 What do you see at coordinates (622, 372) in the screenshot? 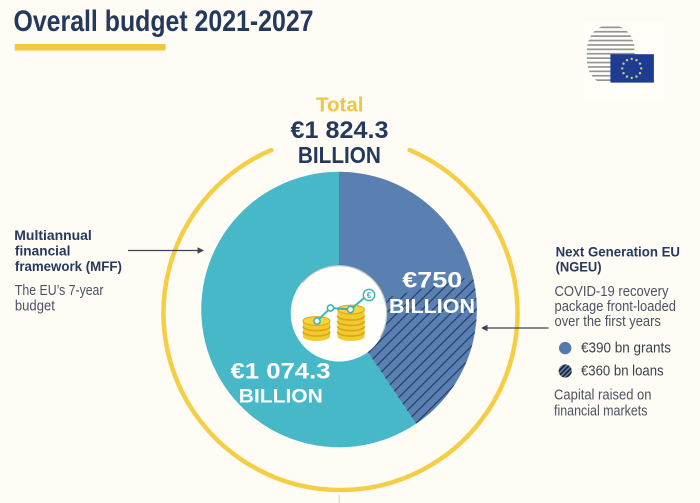
I see `svg-text: €360 bn loans` at bounding box center [622, 372].